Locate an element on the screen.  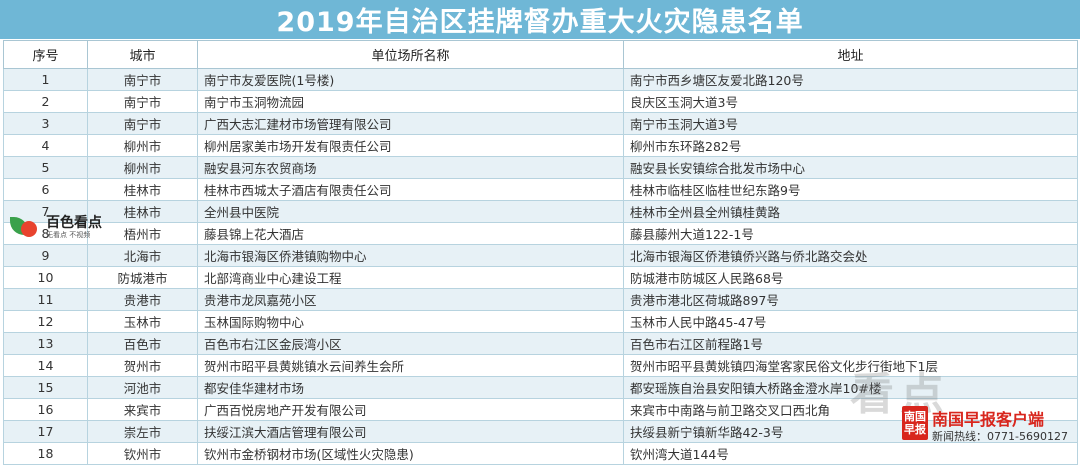
cell-address: 南宁市玉洞大道3号 is located at coordinates (850, 123).